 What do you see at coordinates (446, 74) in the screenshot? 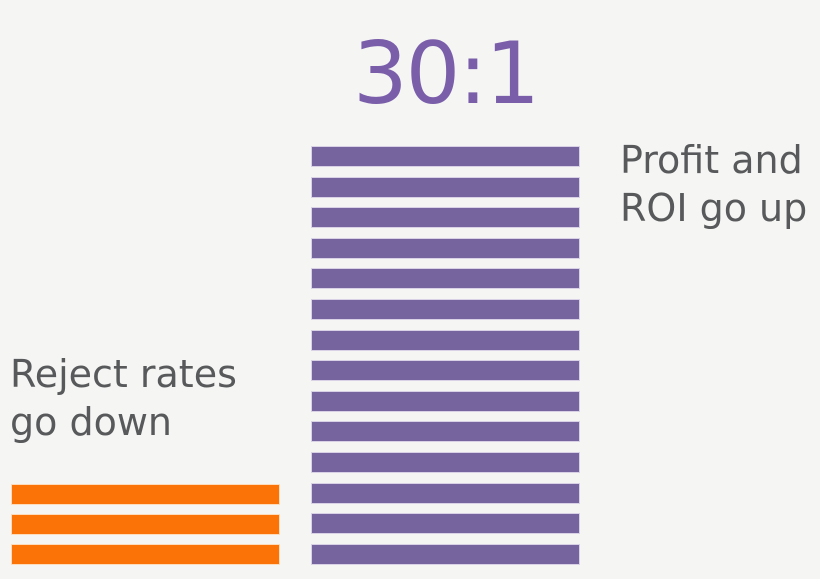
I see `ratio-value-heading: 30:1` at bounding box center [446, 74].